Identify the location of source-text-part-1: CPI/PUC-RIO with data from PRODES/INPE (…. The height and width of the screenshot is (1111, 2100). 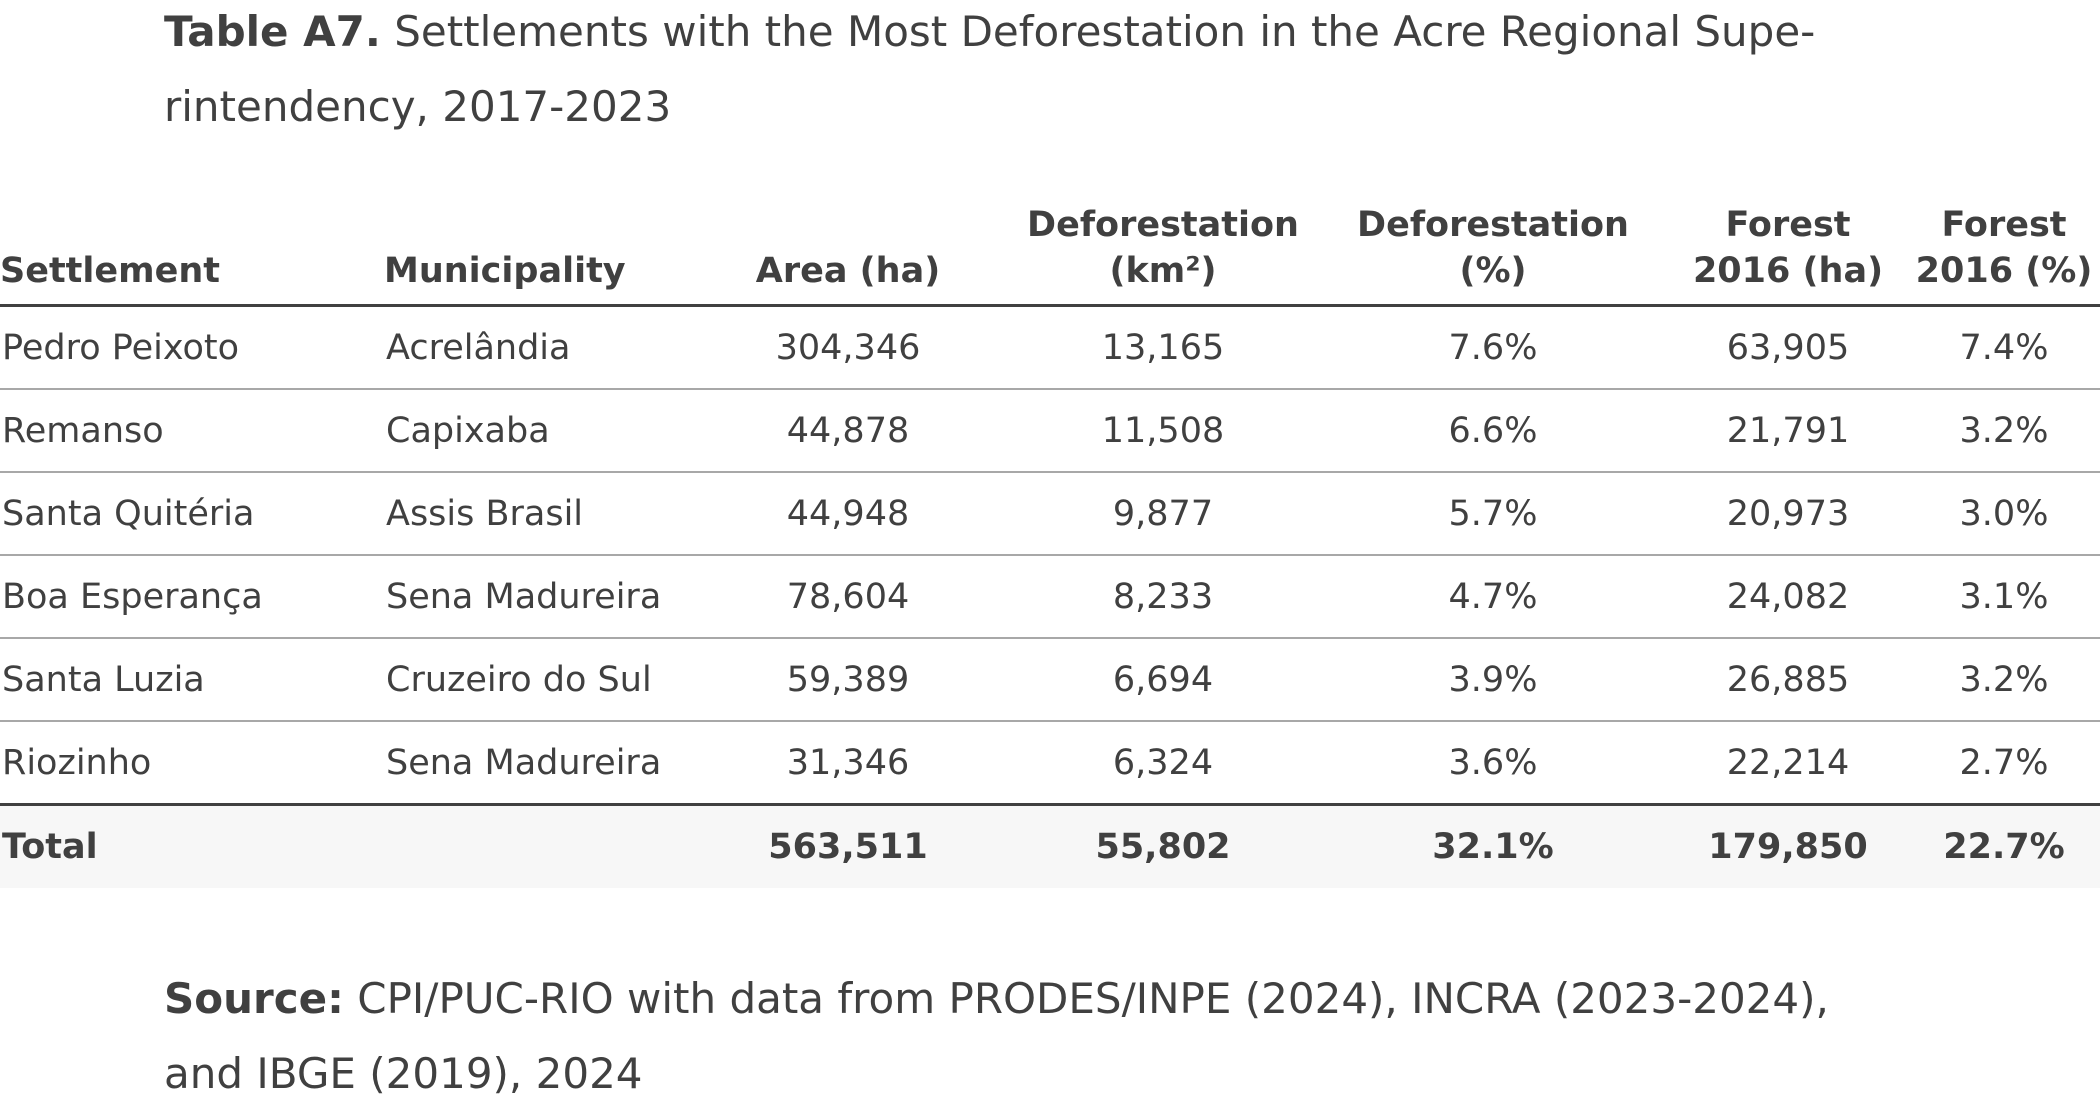
(1093, 998).